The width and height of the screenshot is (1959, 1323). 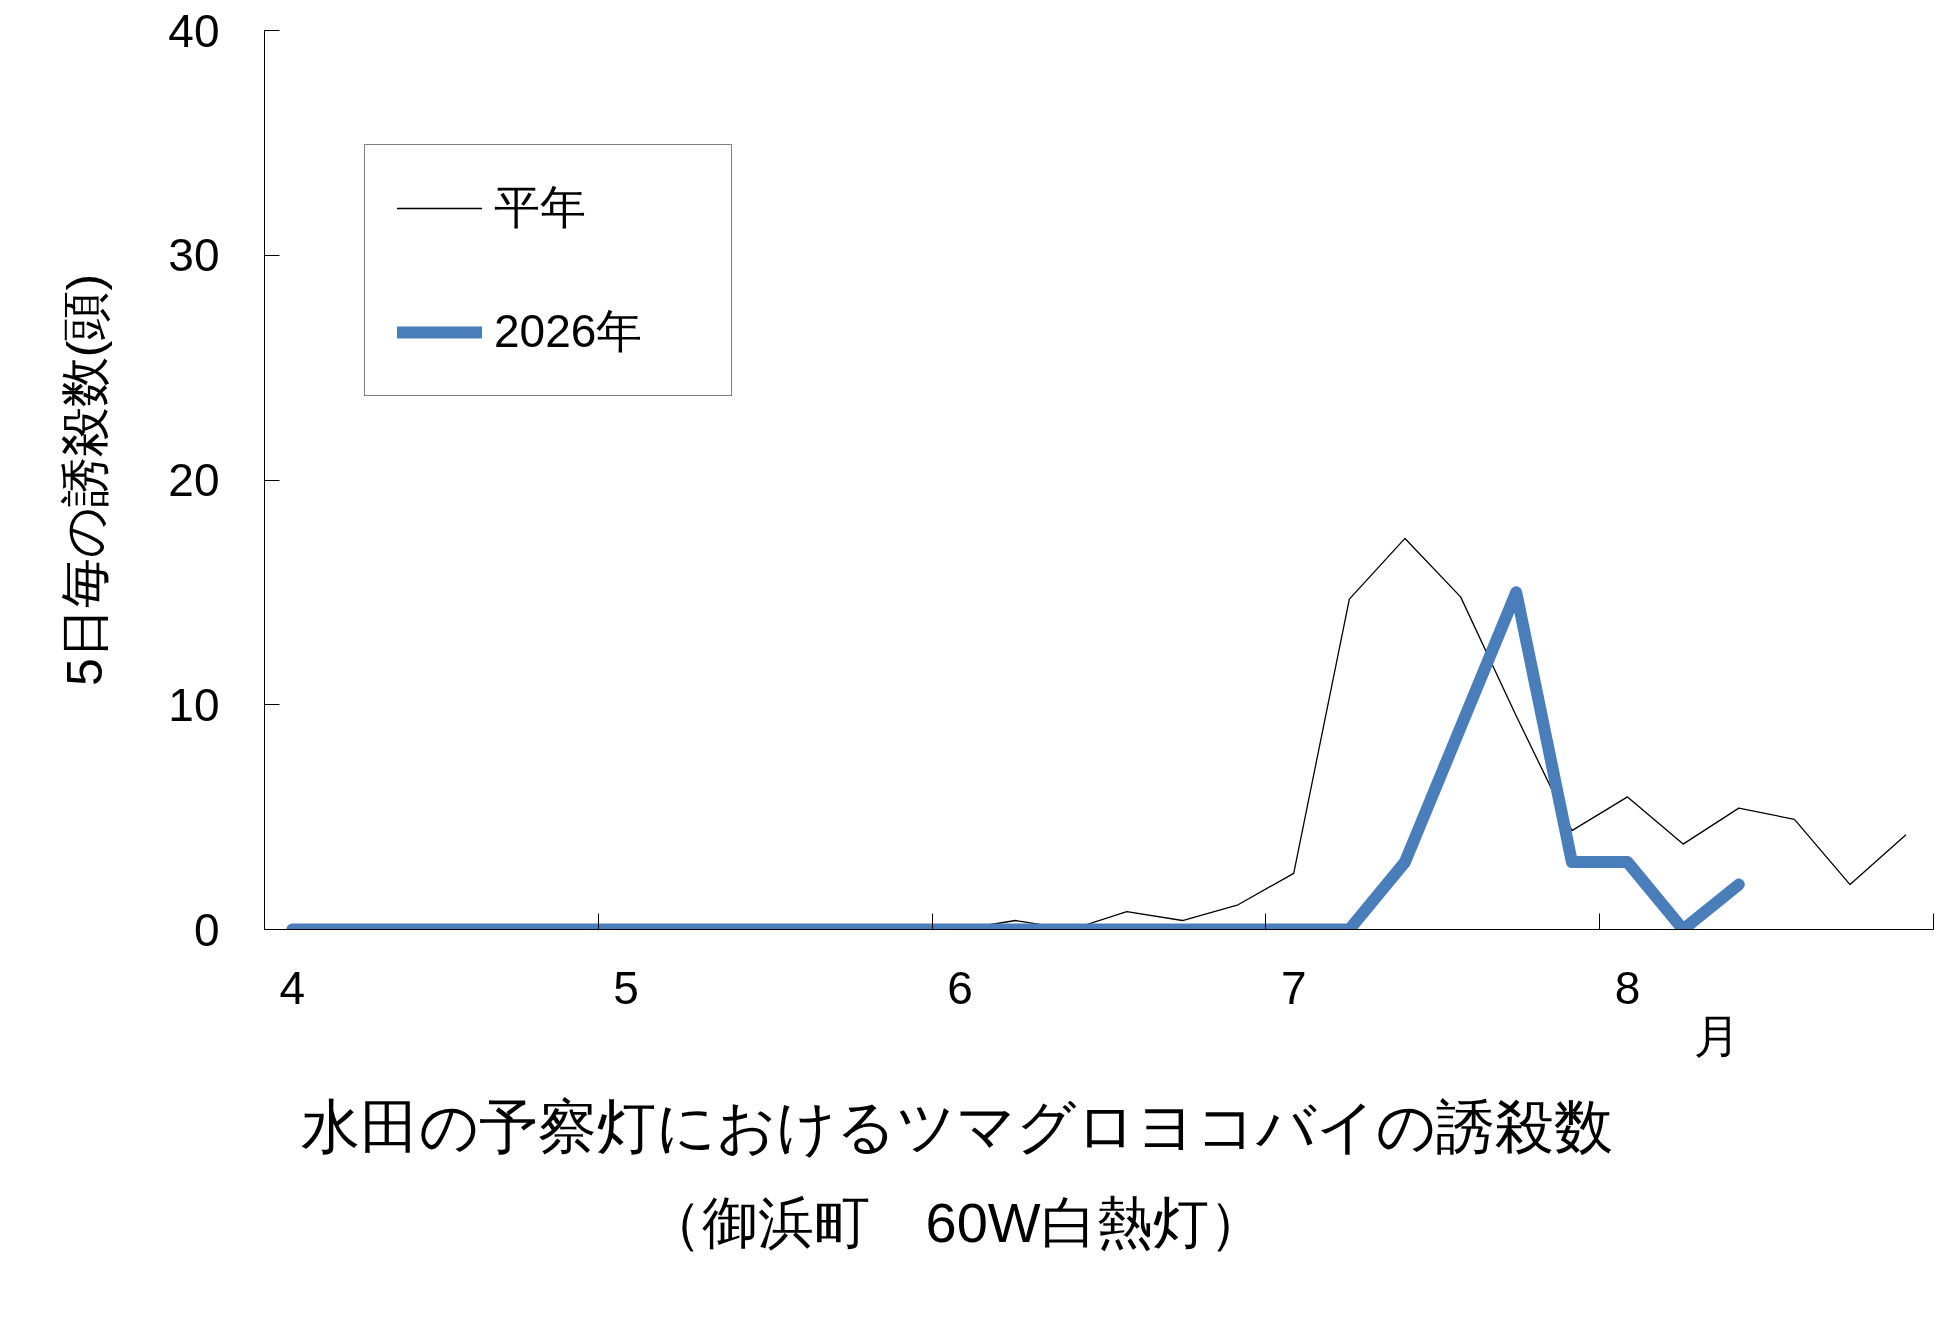 What do you see at coordinates (194, 30) in the screenshot?
I see `y-tick-label: 40` at bounding box center [194, 30].